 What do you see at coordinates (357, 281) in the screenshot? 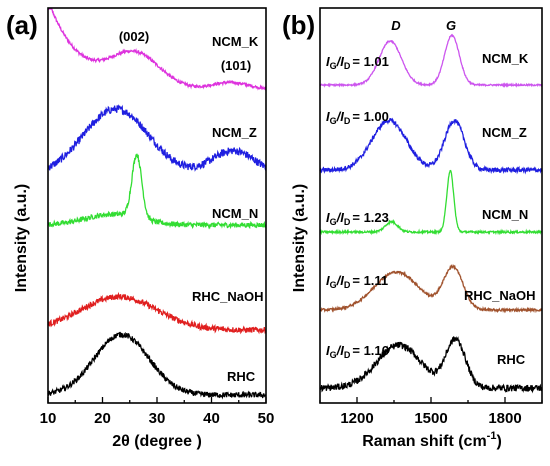
I see `ratio-label-rhc-naoh: IG/ID = 1.11` at bounding box center [357, 281].